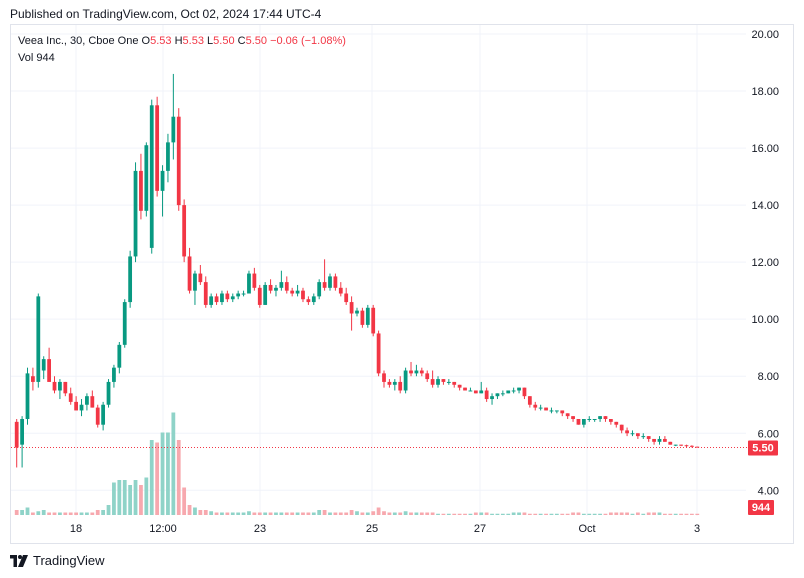 The width and height of the screenshot is (804, 578). I want to click on time-tick-label: 27, so click(480, 529).